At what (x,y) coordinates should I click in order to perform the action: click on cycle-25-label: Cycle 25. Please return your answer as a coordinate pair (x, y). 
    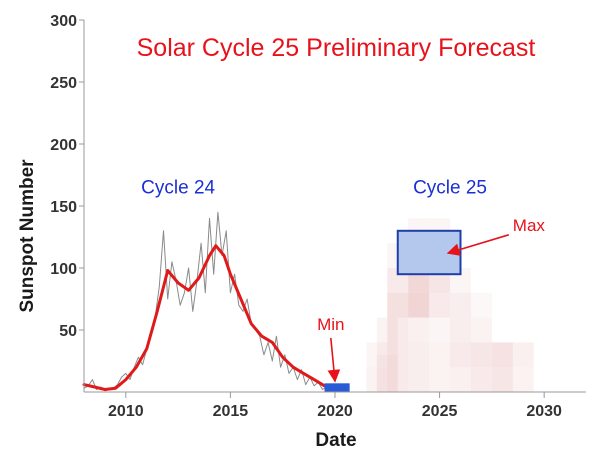
    Looking at the image, I should click on (450, 188).